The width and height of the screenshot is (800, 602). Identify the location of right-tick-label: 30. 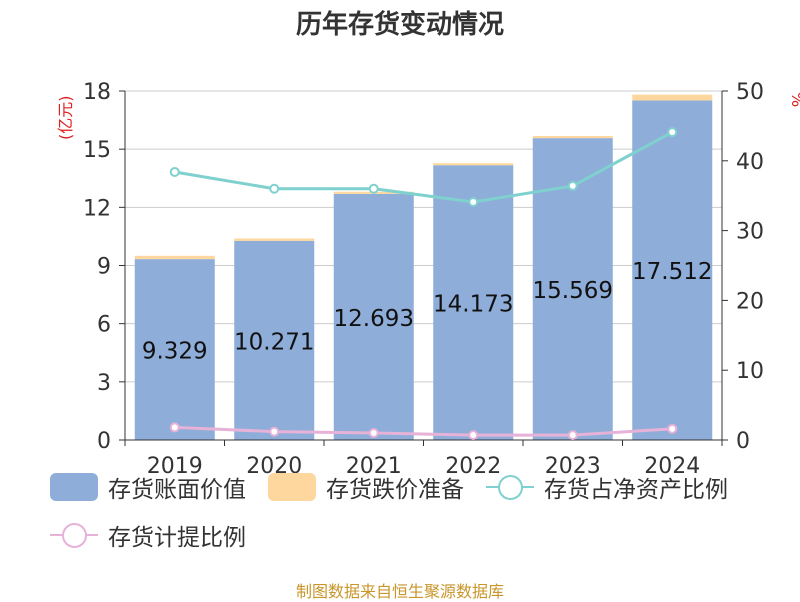
(750, 232).